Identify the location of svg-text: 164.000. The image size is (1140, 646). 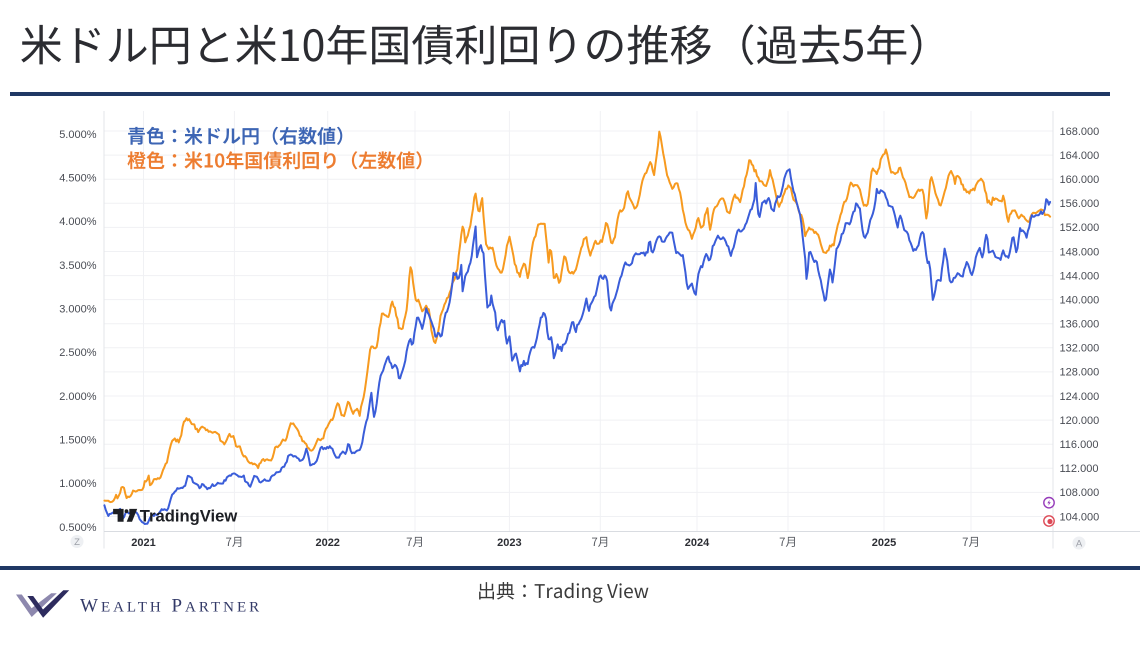
(1080, 156).